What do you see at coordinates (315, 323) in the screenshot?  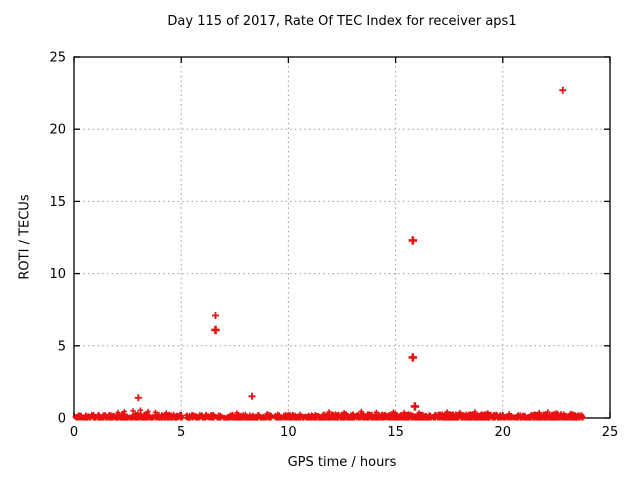 I see `outlier-points-bold` at bounding box center [315, 323].